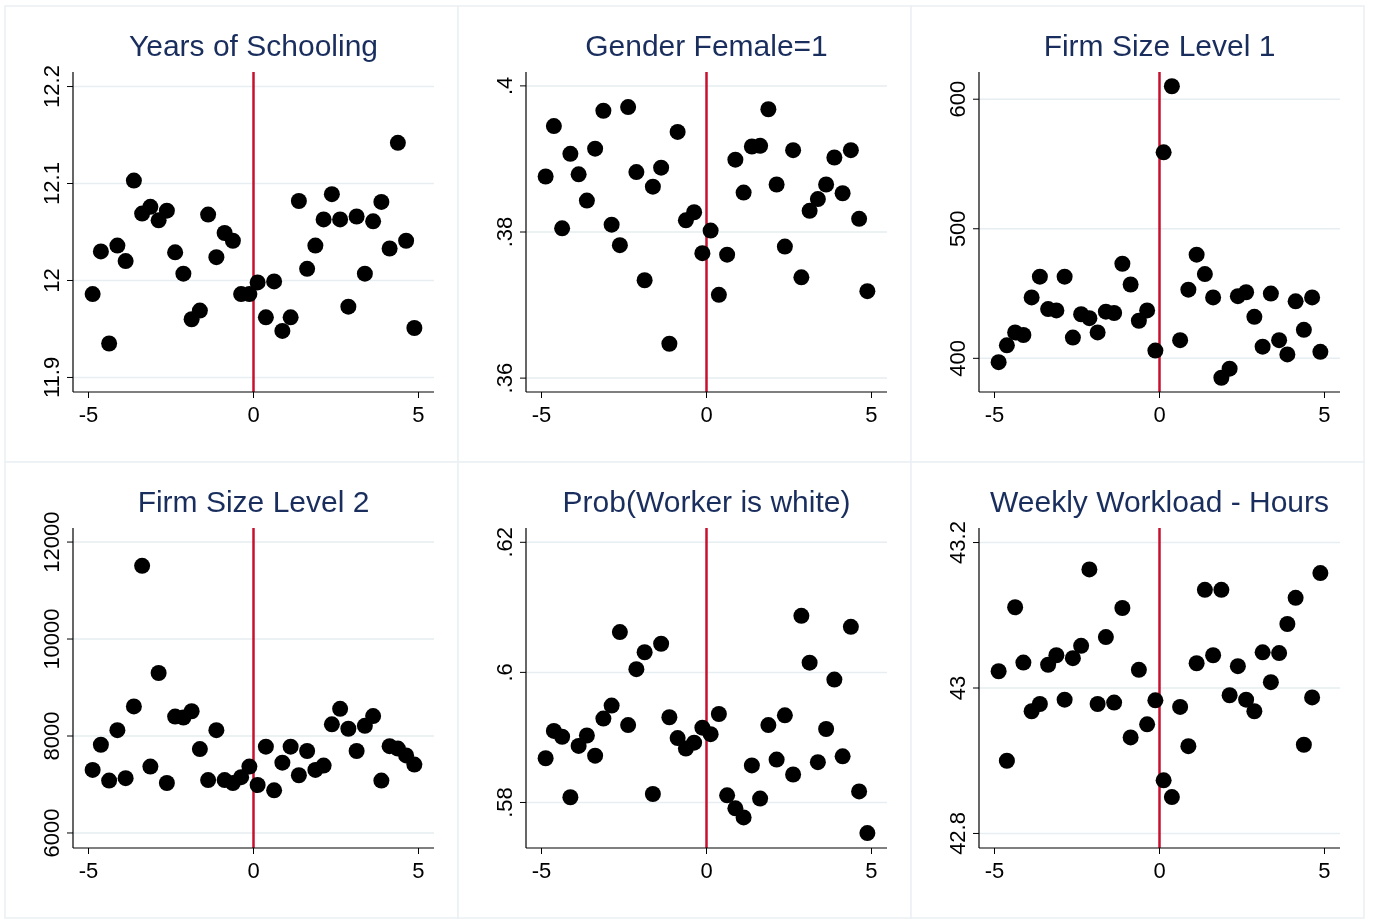 The width and height of the screenshot is (1385, 919). Describe the element at coordinates (1159, 45) in the screenshot. I see `chart-title: Firm Size Level 1` at that location.